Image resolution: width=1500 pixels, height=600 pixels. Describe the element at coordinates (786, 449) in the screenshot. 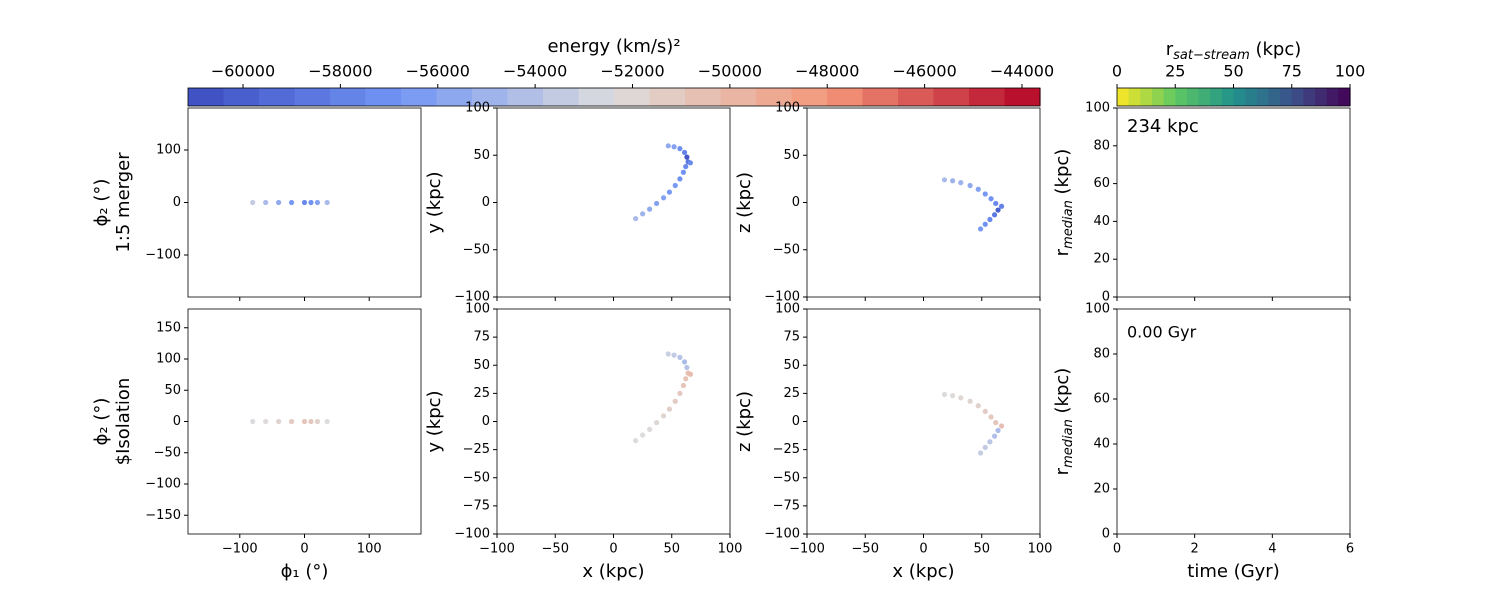

I see `y-tick-label: −25` at that location.